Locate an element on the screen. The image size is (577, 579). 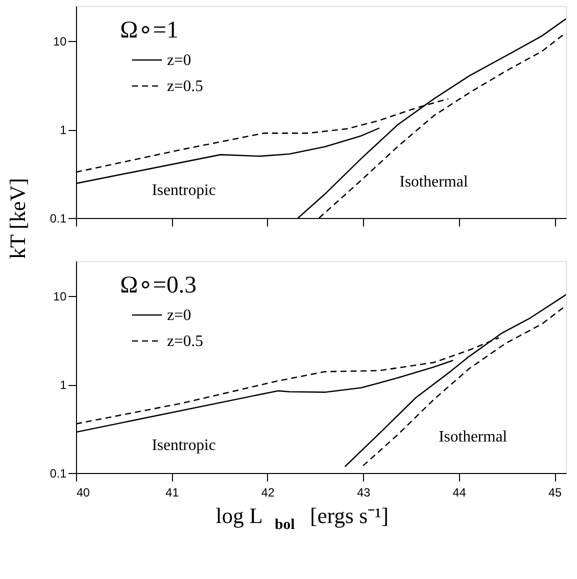
annotation: Ω∘=1 is located at coordinates (149, 31).